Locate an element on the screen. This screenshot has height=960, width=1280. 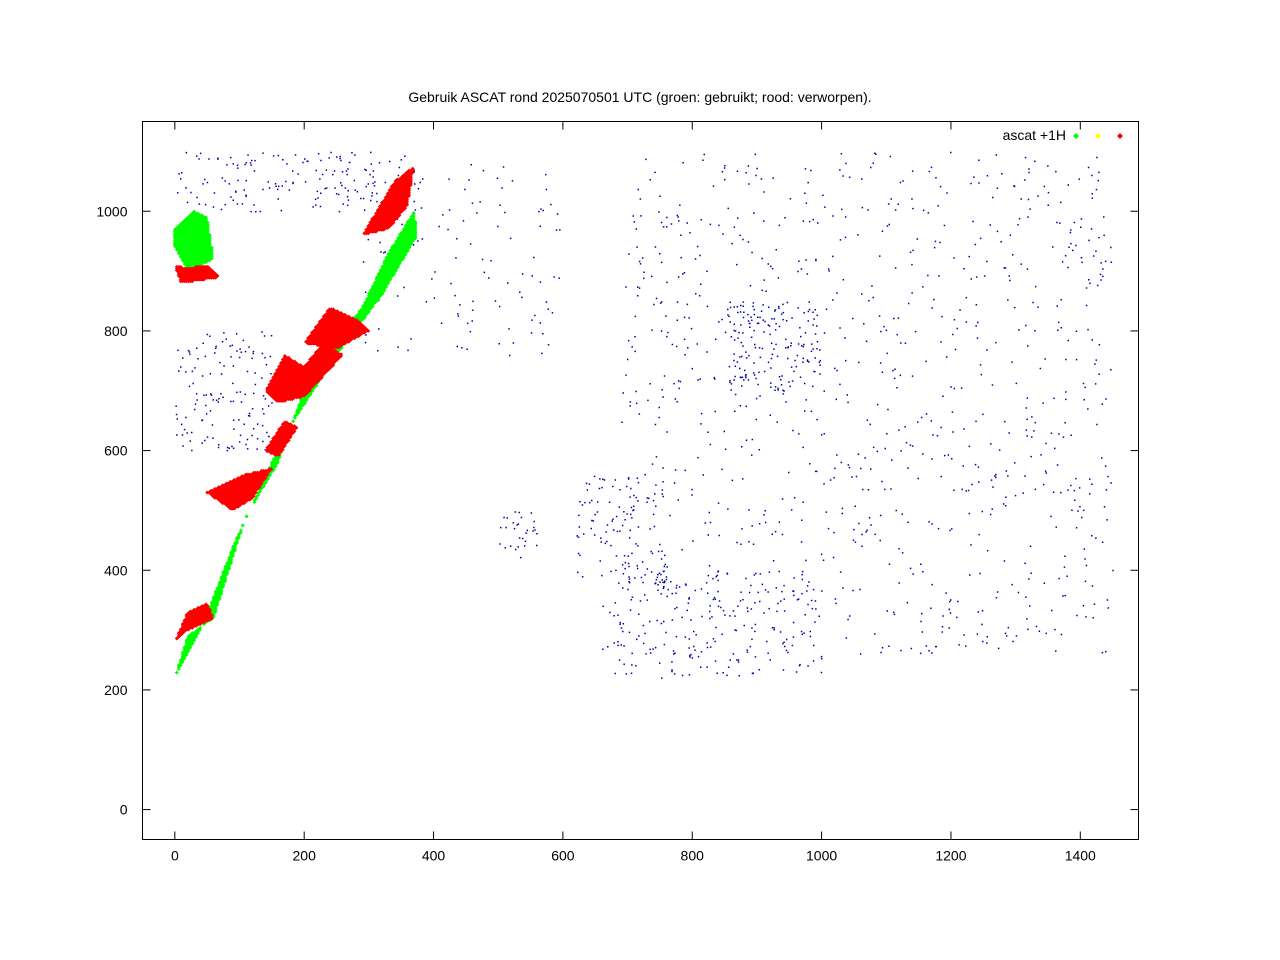
x-tick-label: 400 is located at coordinates (434, 856).